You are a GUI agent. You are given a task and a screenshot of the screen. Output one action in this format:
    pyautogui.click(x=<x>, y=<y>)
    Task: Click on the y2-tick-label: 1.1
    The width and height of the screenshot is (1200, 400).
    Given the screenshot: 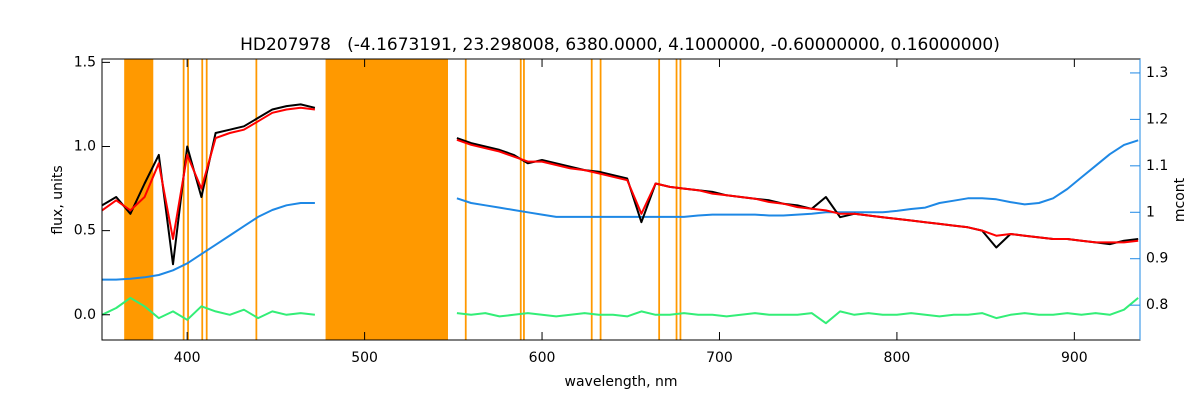 What is the action you would take?
    pyautogui.click(x=1157, y=166)
    